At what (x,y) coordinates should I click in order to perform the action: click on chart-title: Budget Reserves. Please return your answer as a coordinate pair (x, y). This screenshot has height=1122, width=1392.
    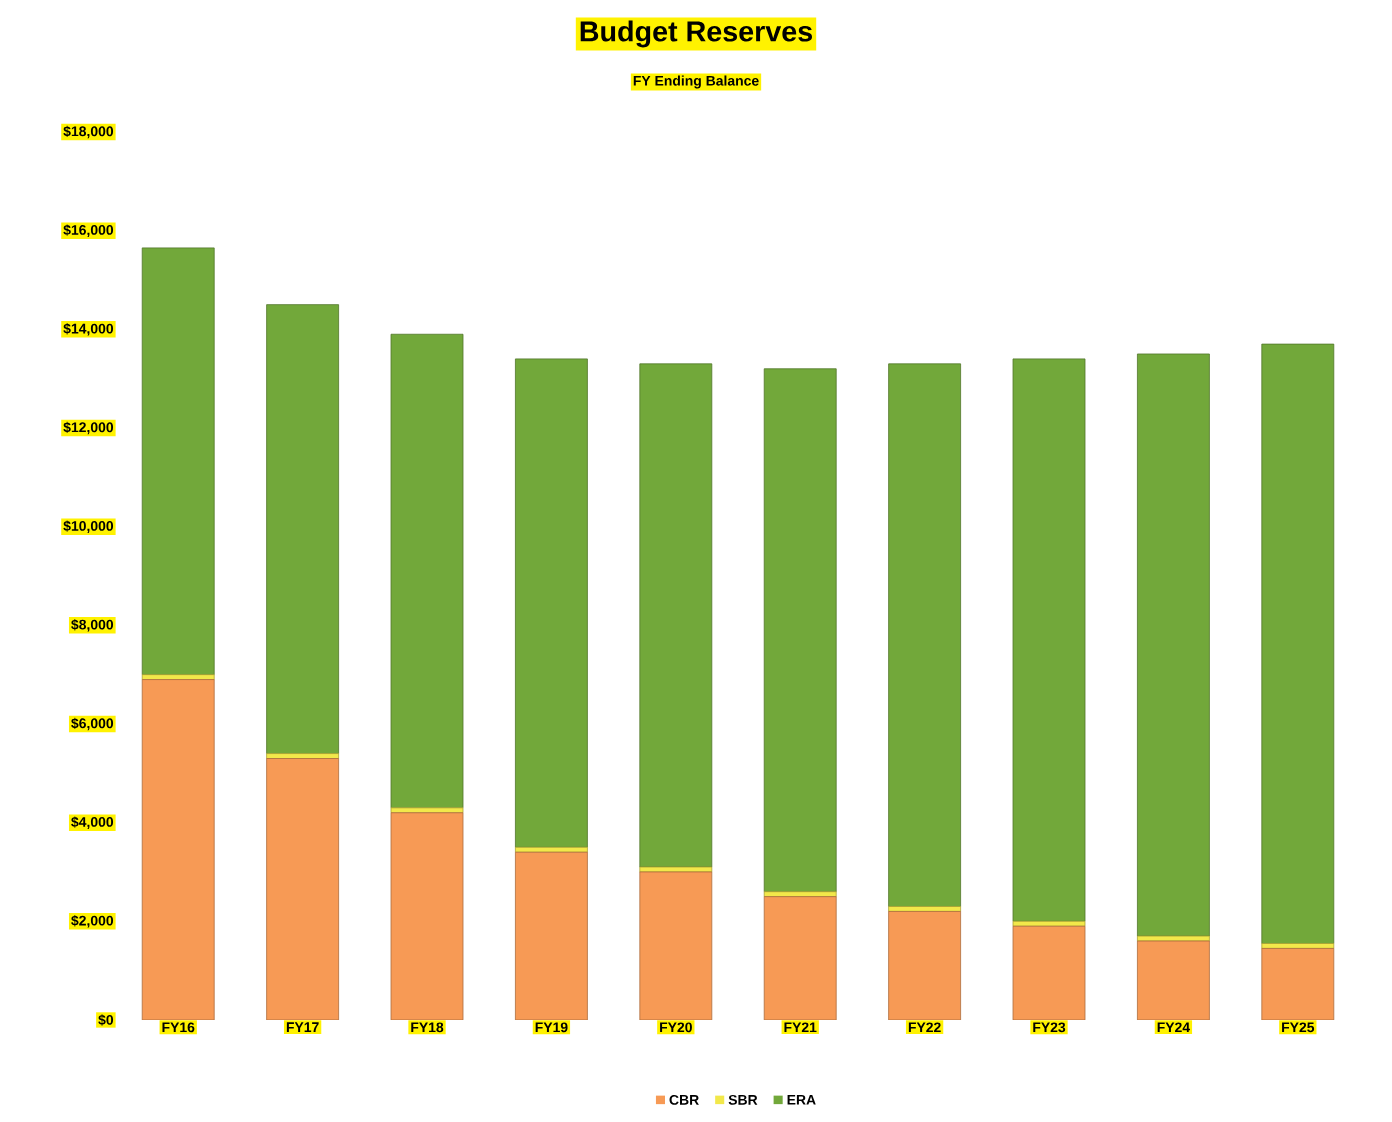
    Looking at the image, I should click on (696, 34).